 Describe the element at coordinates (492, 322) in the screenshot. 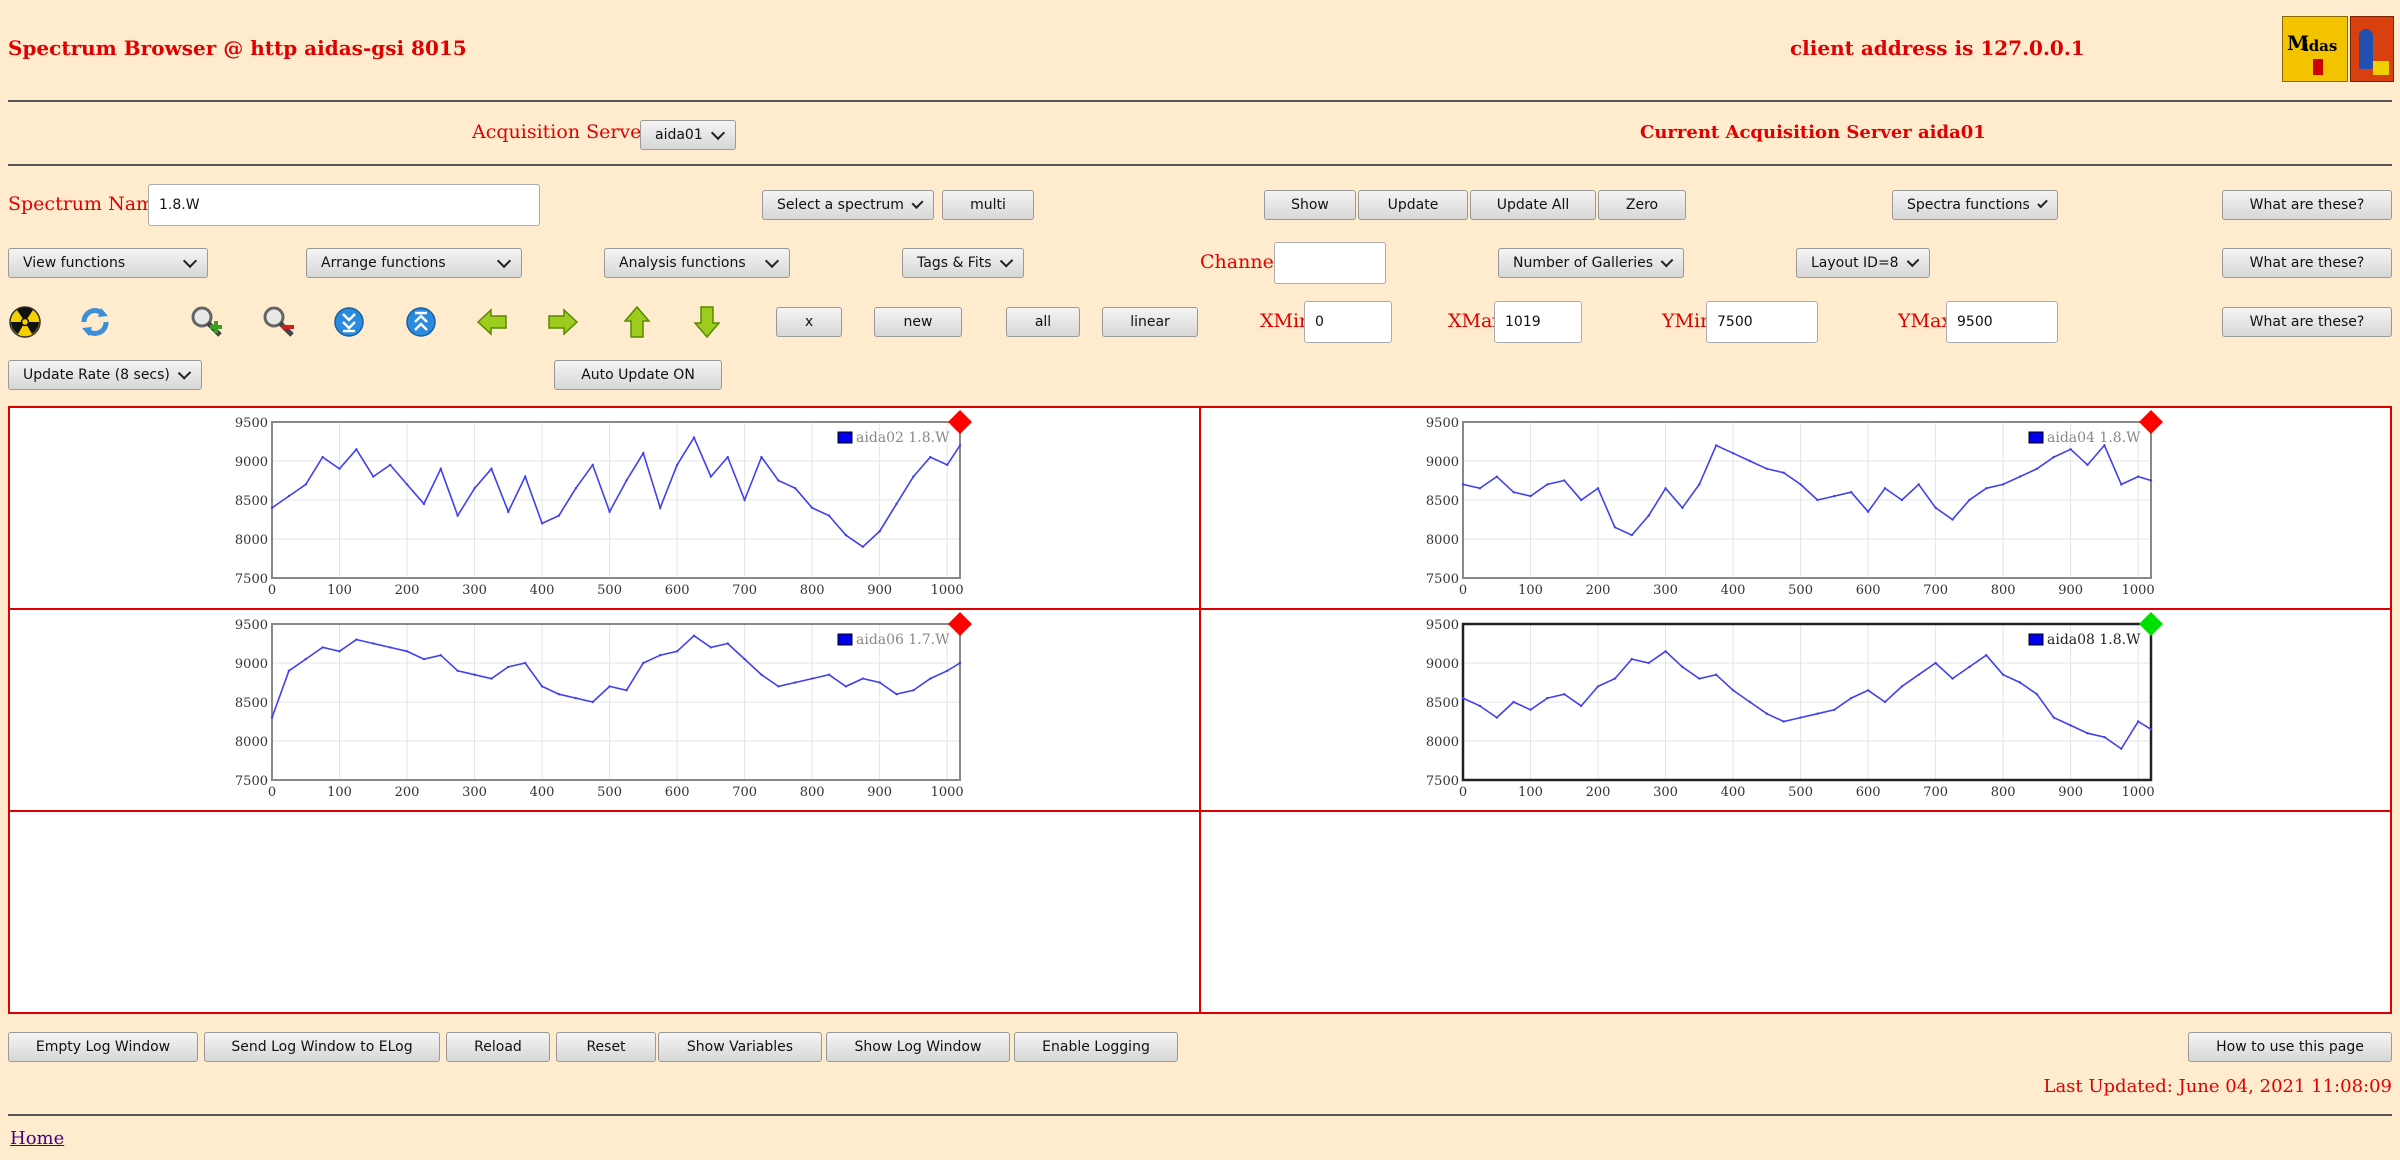

I see `arrow-left-icon` at that location.